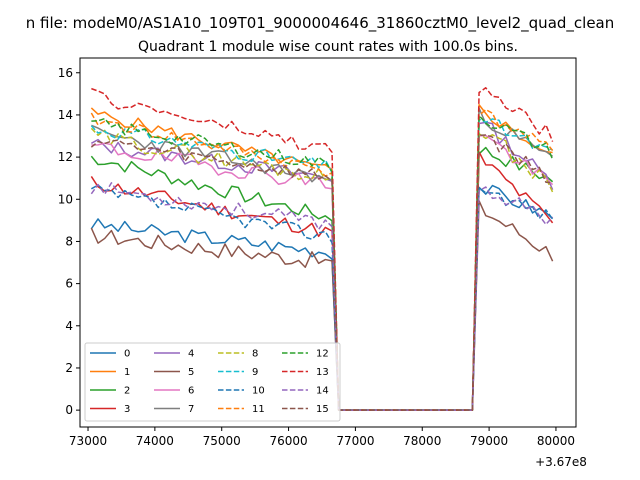 The width and height of the screenshot is (640, 480). I want to click on x-tick-label: 73000, so click(88, 441).